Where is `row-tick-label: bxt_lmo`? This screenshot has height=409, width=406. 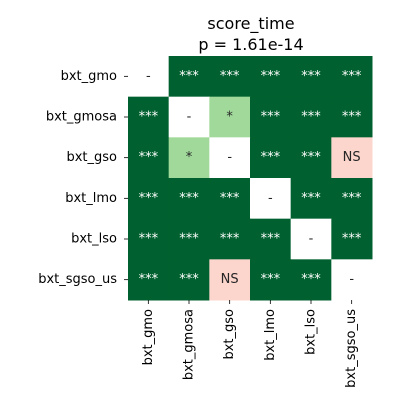
row-tick-label: bxt_lmo is located at coordinates (91, 198).